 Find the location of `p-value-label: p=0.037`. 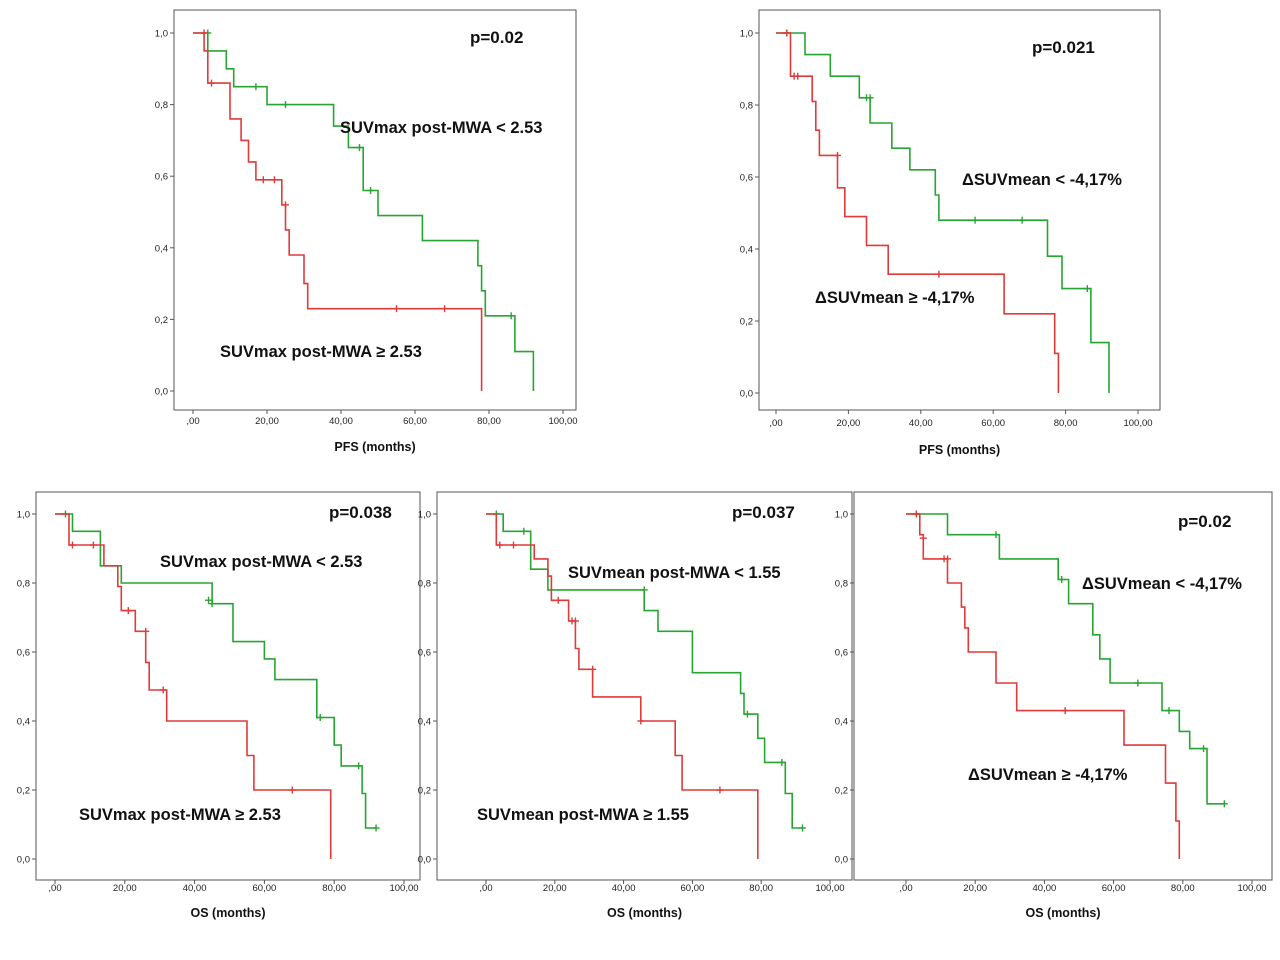

p-value-label: p=0.037 is located at coordinates (763, 512).